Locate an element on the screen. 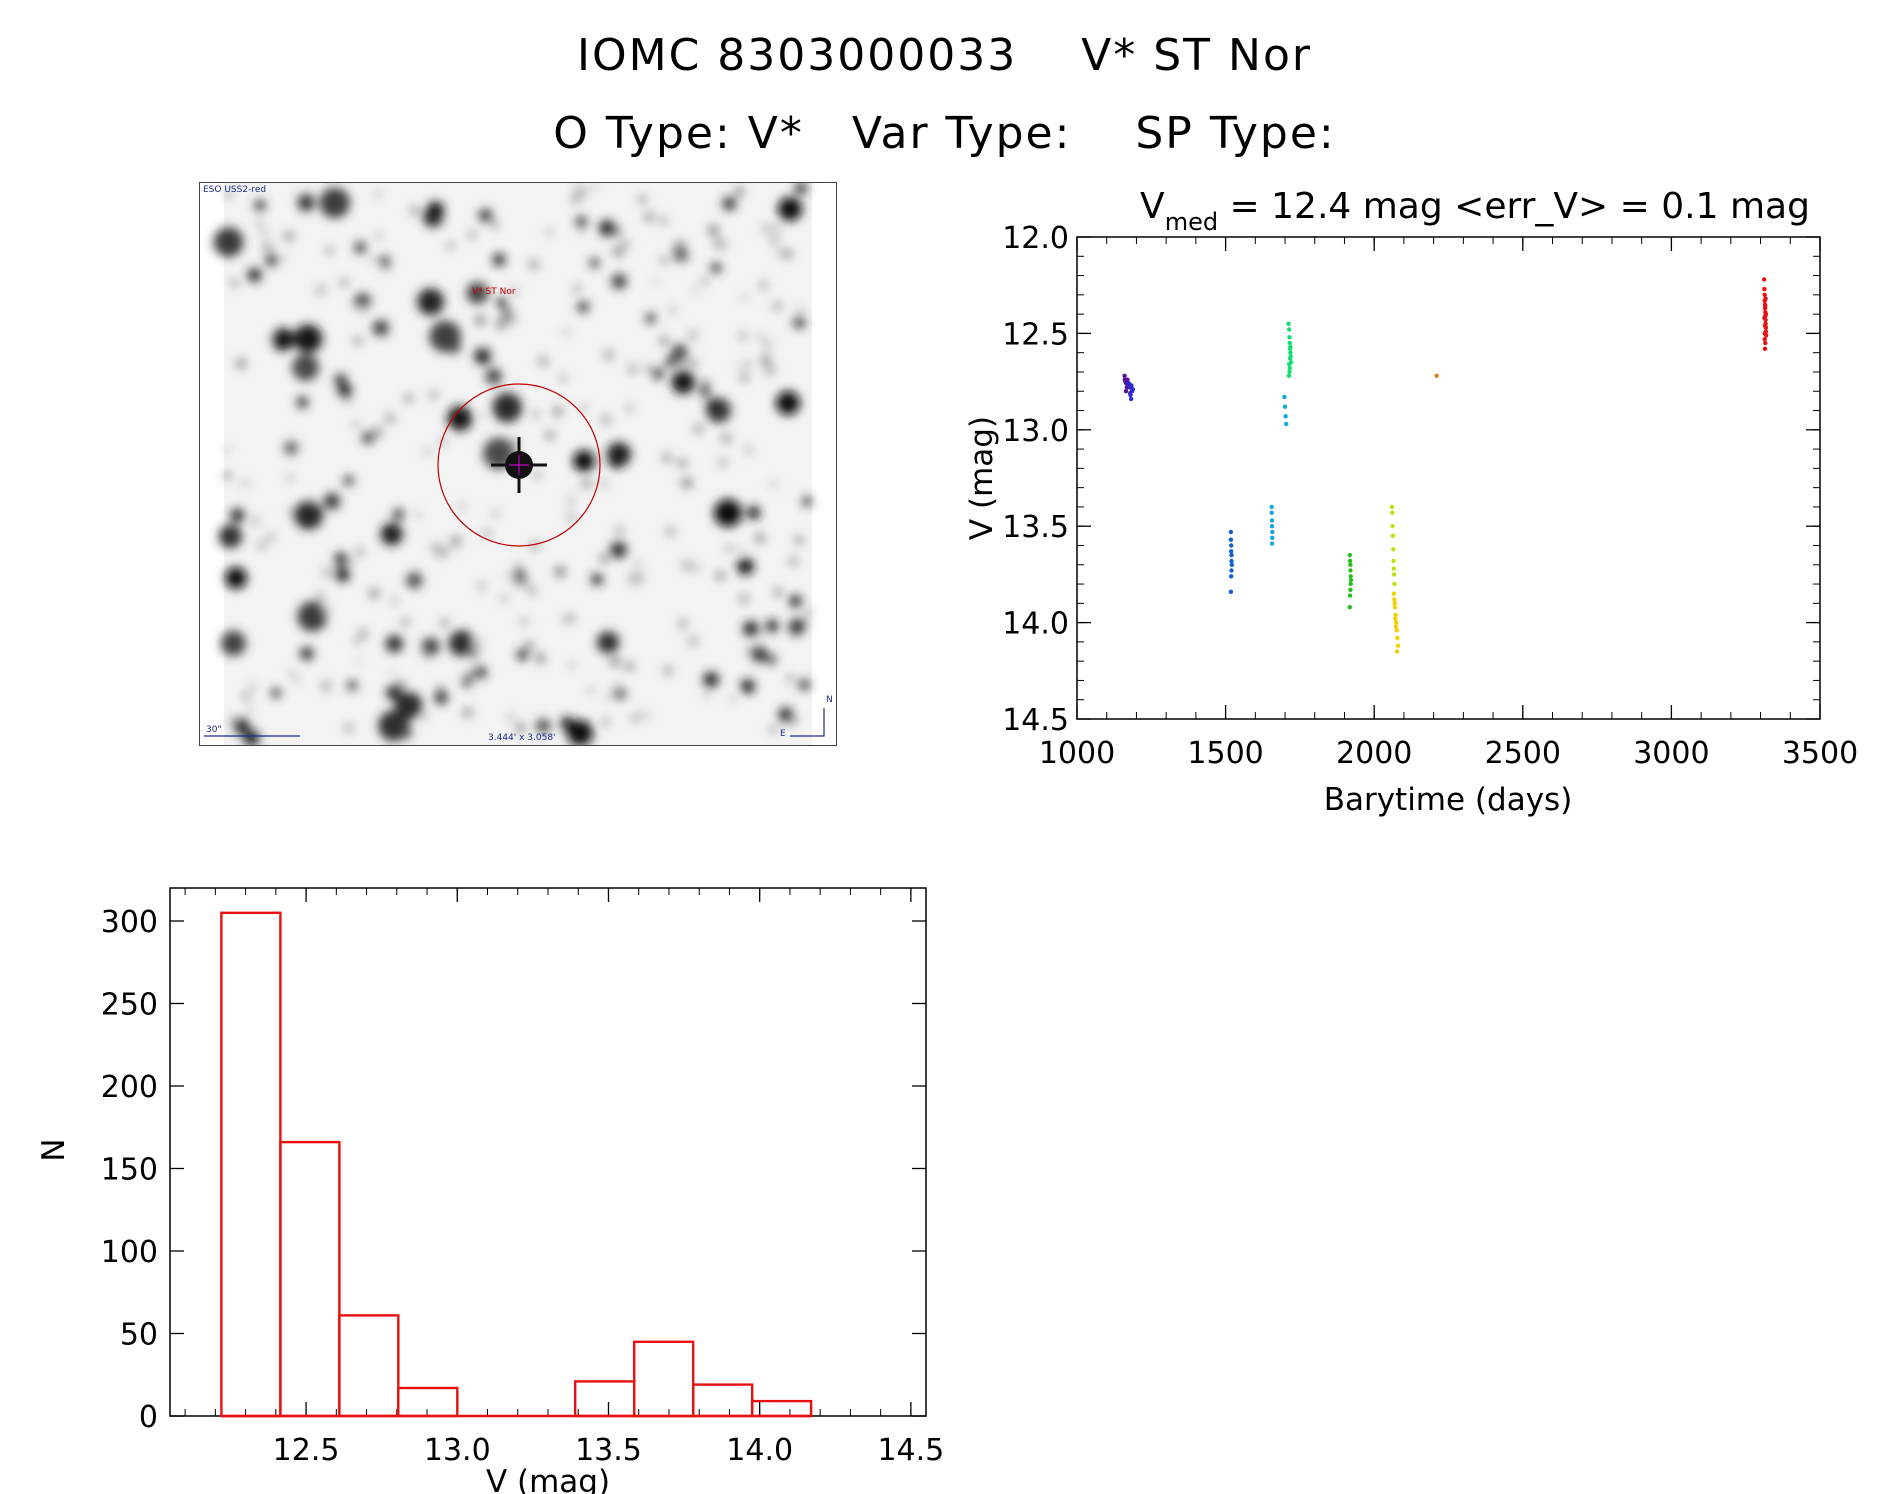 Image resolution: width=1889 pixels, height=1494 pixels. compass-icon is located at coordinates (807, 722).